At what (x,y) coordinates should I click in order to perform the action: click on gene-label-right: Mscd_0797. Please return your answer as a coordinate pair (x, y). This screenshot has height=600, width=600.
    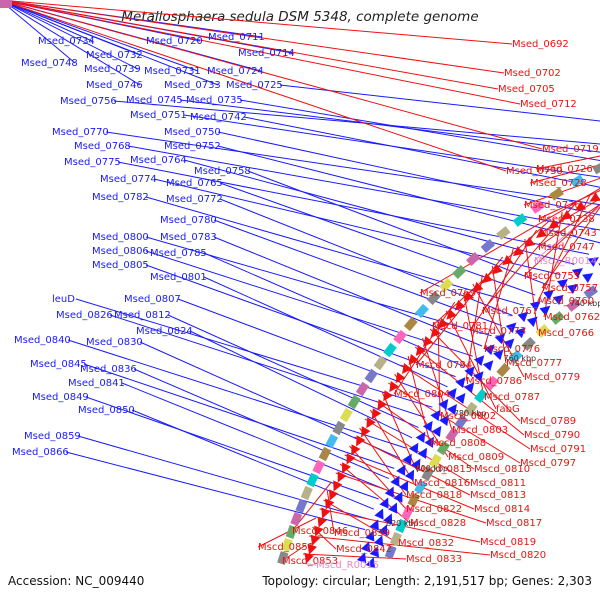
    Looking at the image, I should click on (548, 463).